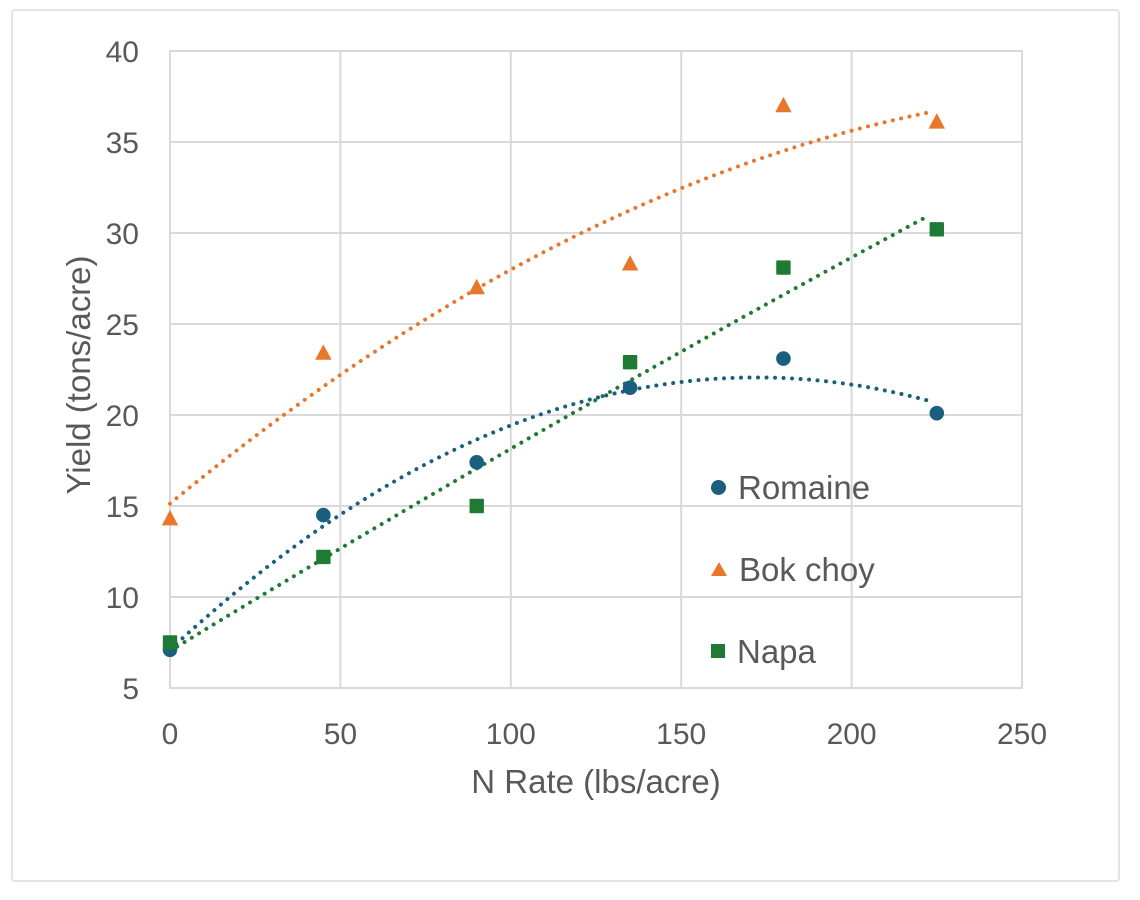 This screenshot has height=900, width=1140. What do you see at coordinates (130, 689) in the screenshot?
I see `y-tick-label: 5` at bounding box center [130, 689].